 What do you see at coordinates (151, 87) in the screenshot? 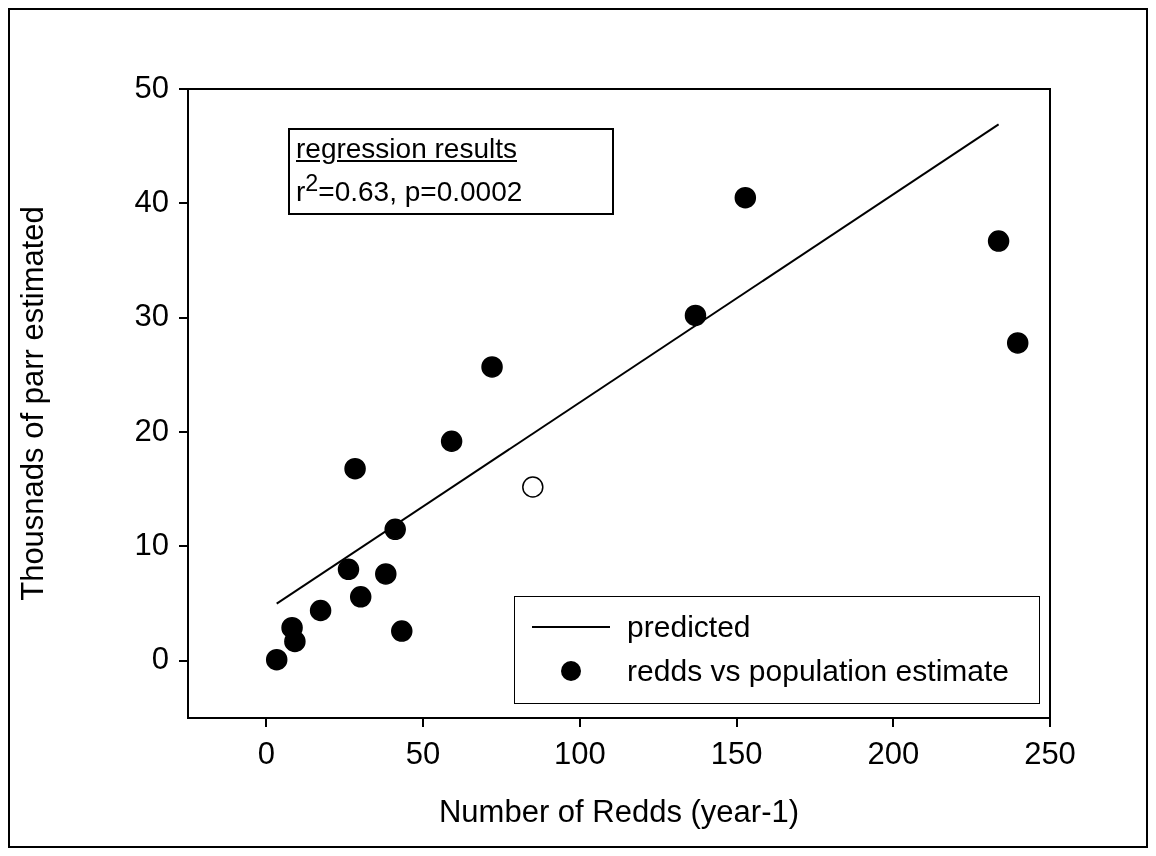
I see `y-tick-label: 50` at bounding box center [151, 87].